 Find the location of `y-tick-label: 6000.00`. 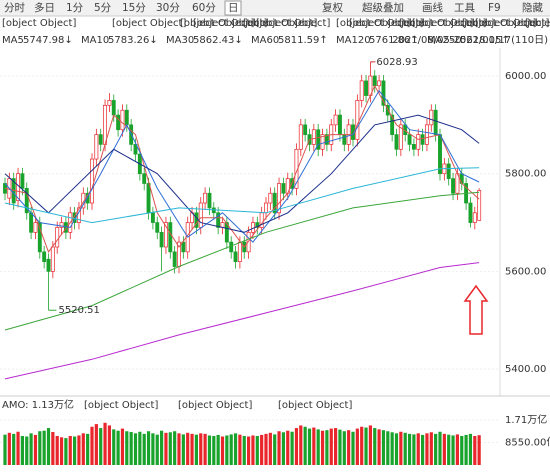

y-tick-label: 6000.00 is located at coordinates (525, 76).